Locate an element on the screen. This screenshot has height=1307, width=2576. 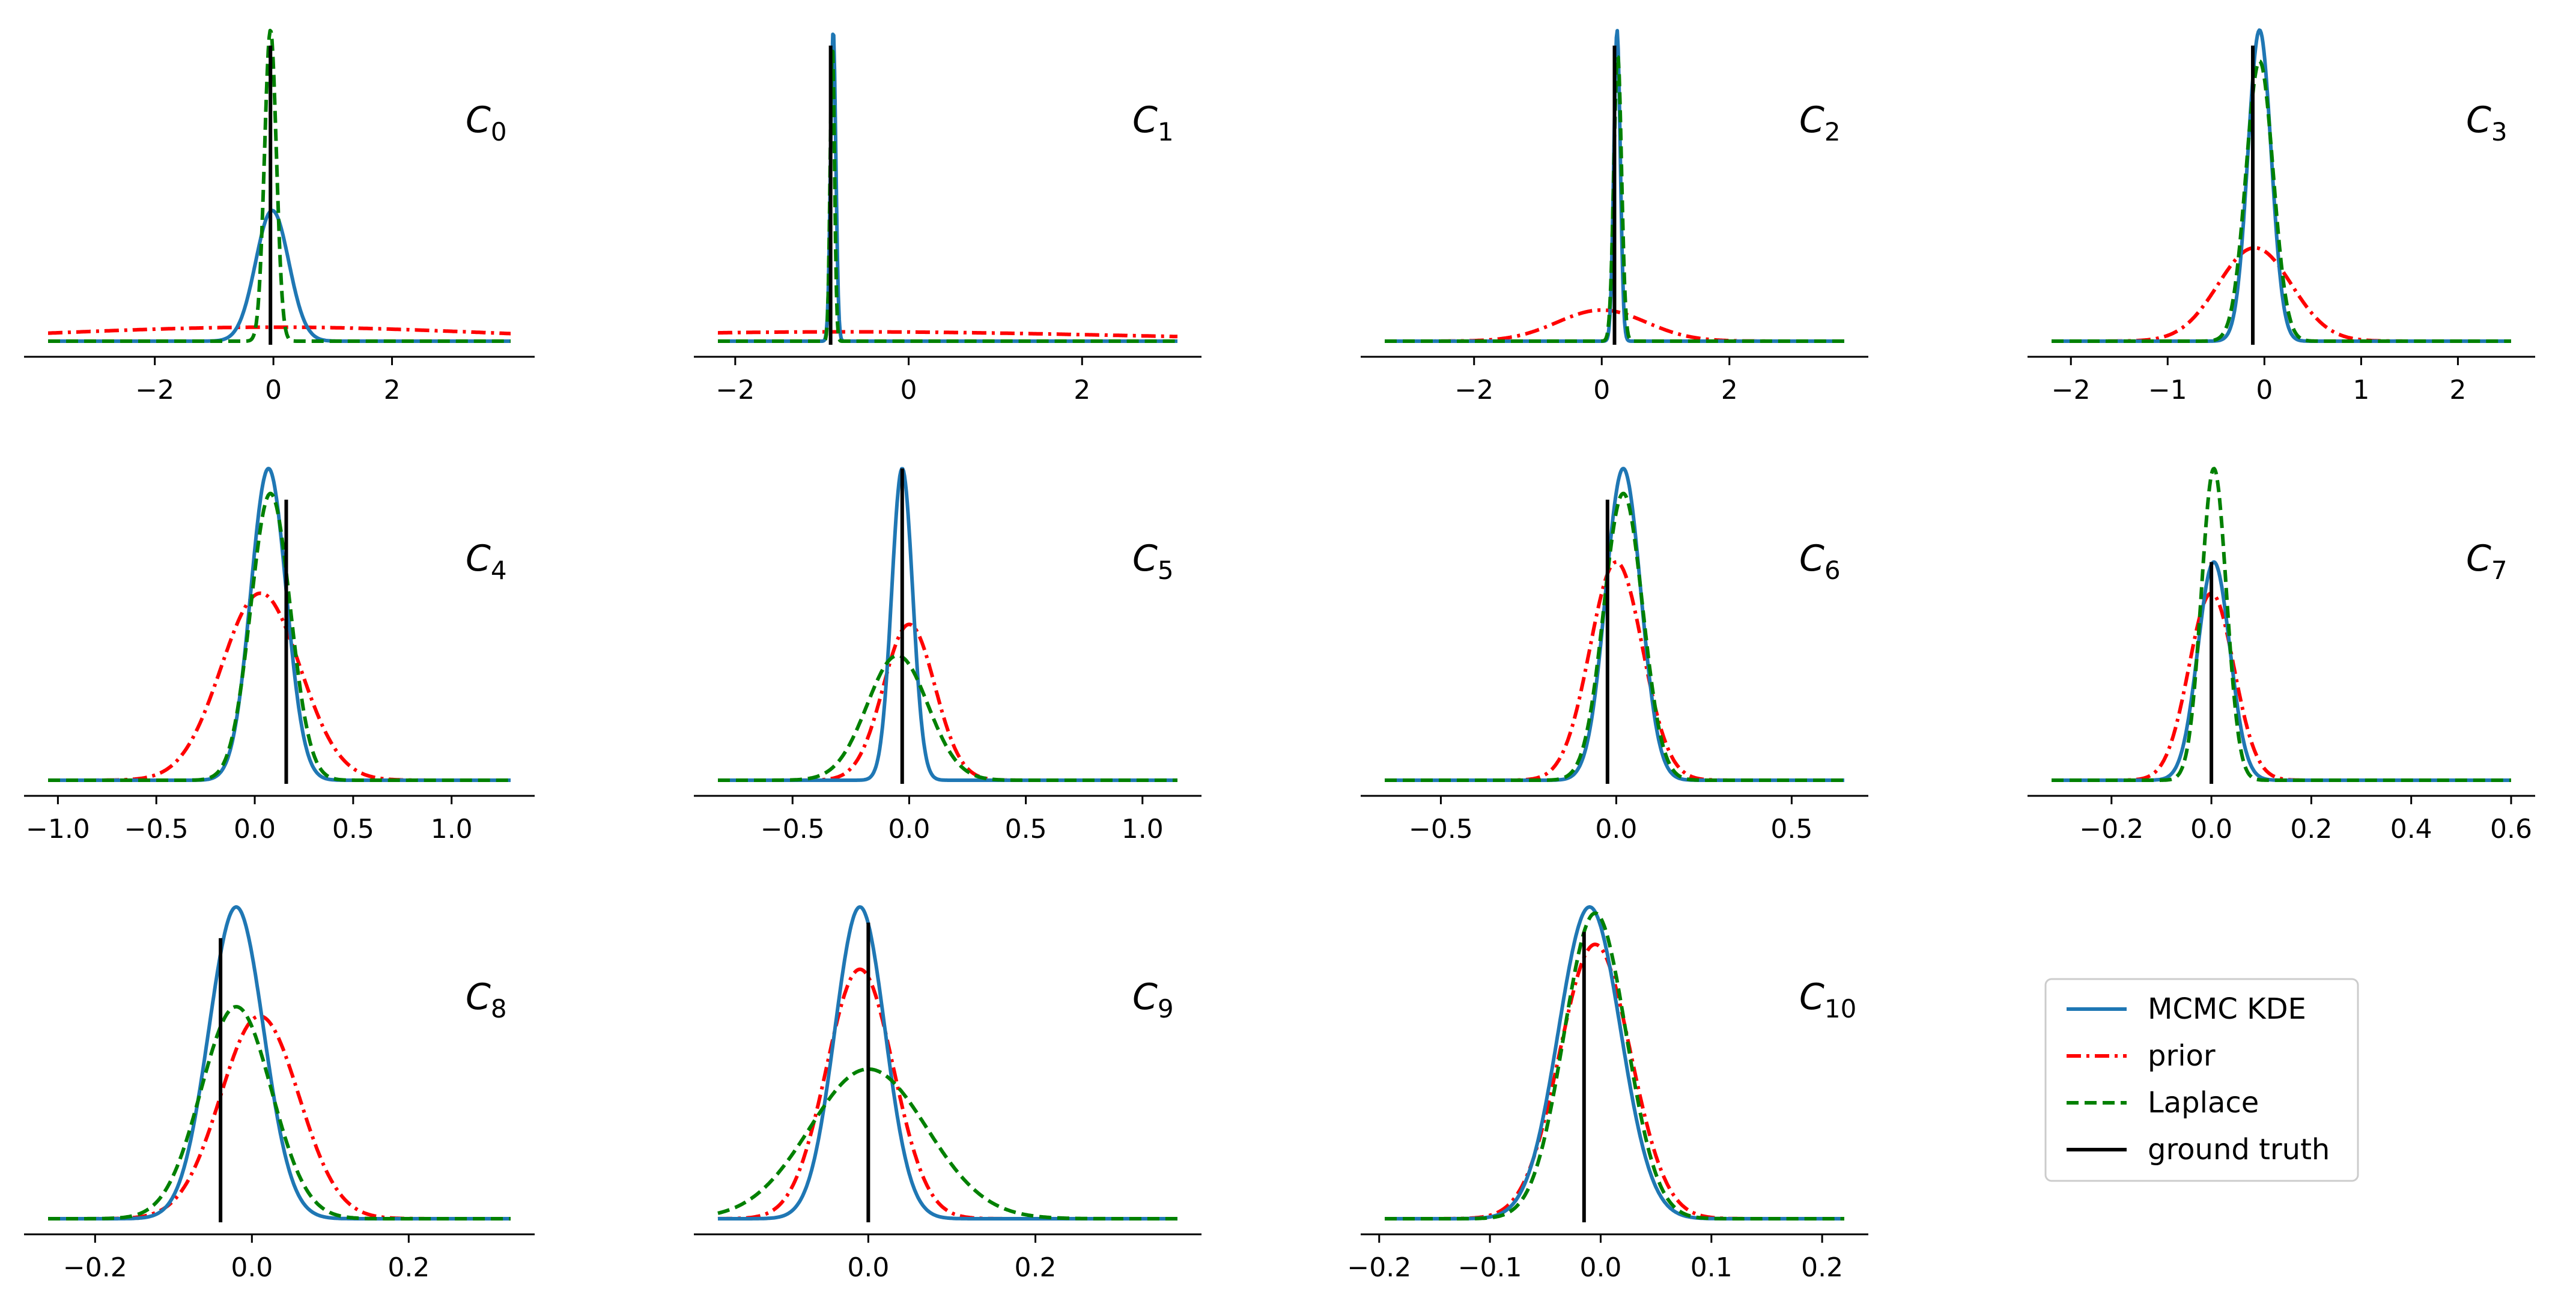
panel-label-subscript: 5 is located at coordinates (1166, 570).